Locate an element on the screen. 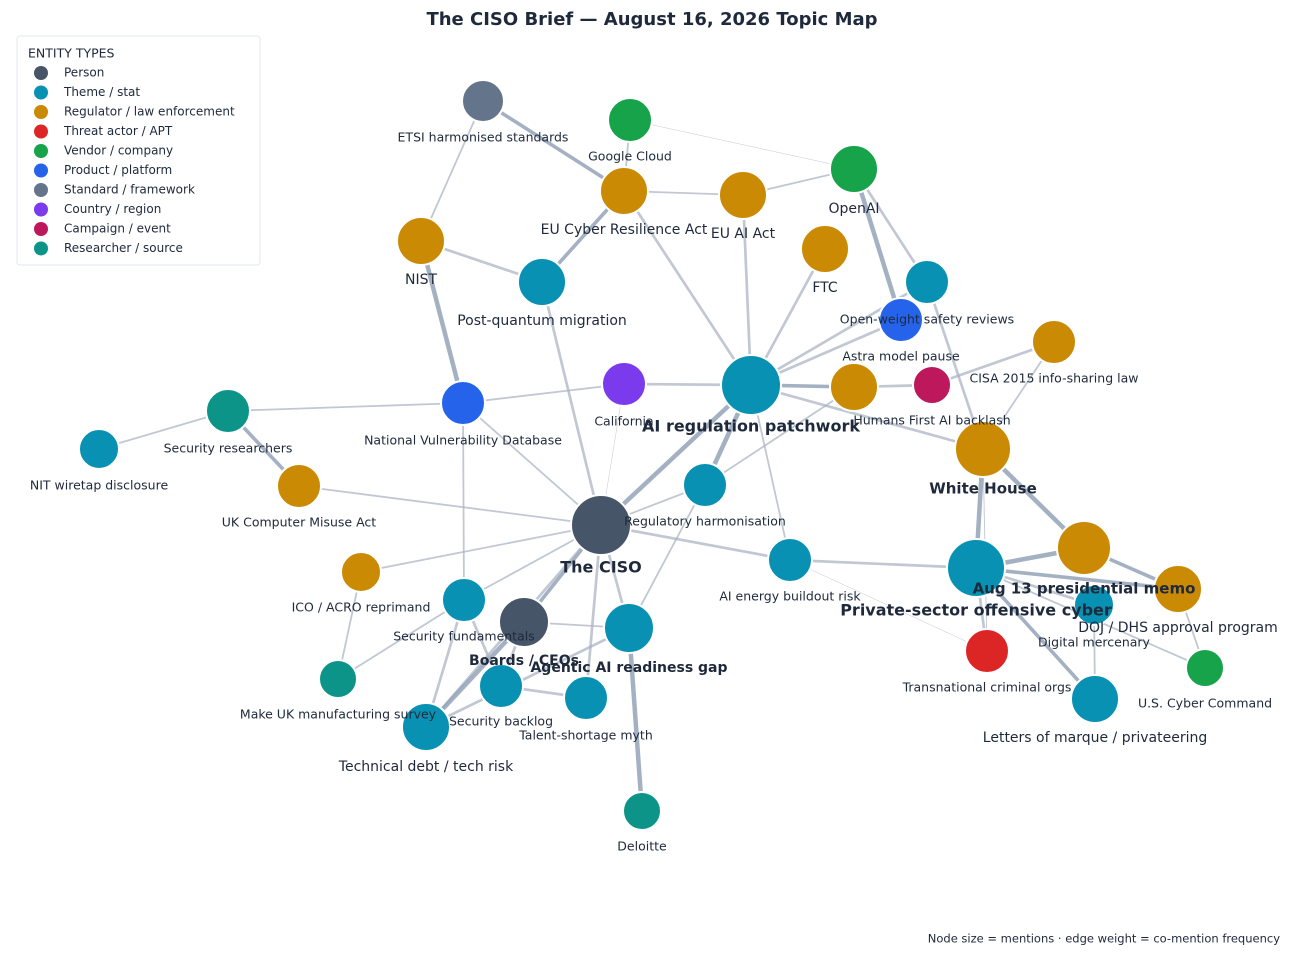  node-label: Open-weight safety reviews is located at coordinates (927, 319).